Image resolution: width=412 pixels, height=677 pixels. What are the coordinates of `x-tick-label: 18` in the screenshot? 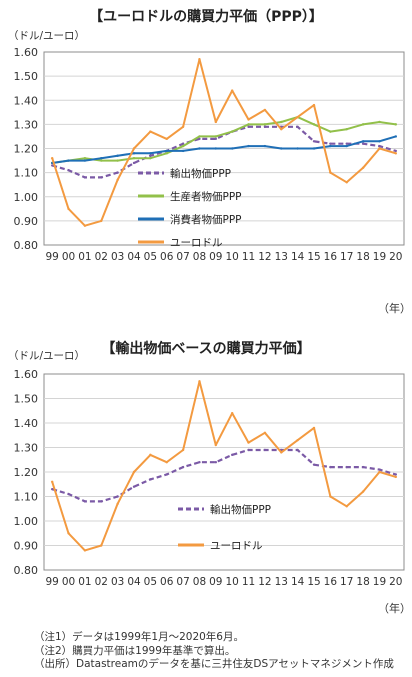 It's located at (362, 257).